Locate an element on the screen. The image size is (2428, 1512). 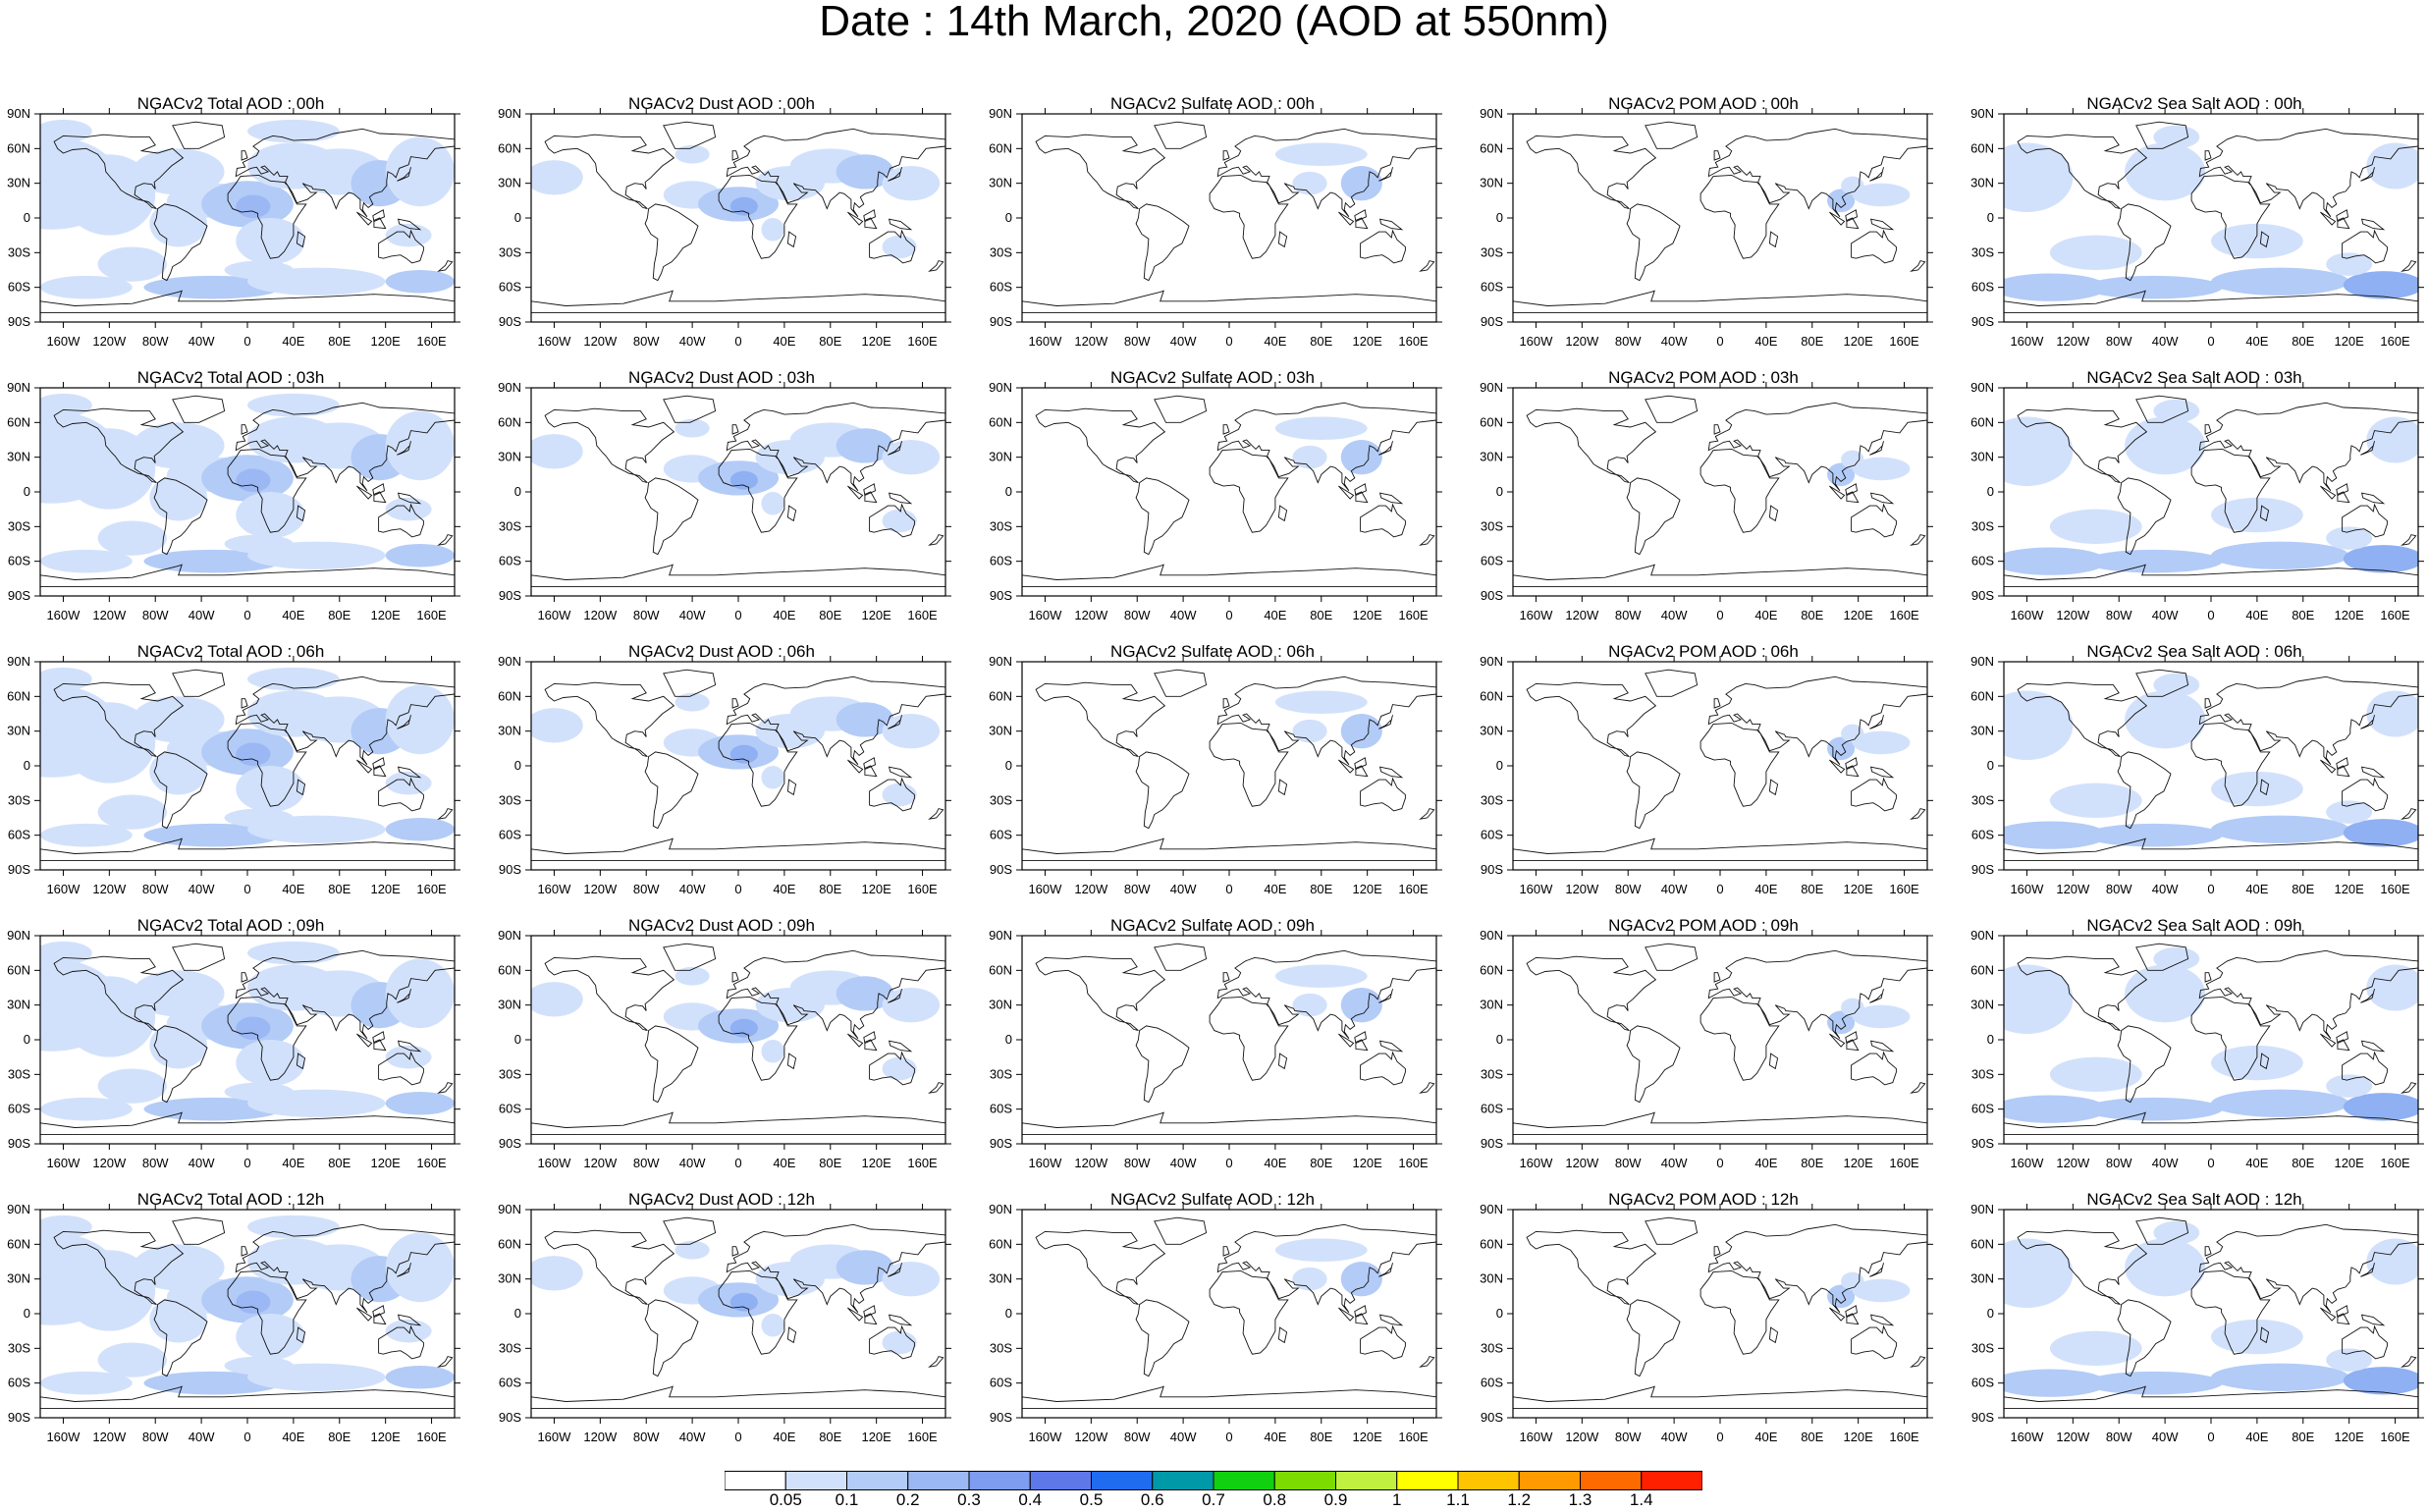
y-tick-label: 30S is located at coordinates (510, 1074).